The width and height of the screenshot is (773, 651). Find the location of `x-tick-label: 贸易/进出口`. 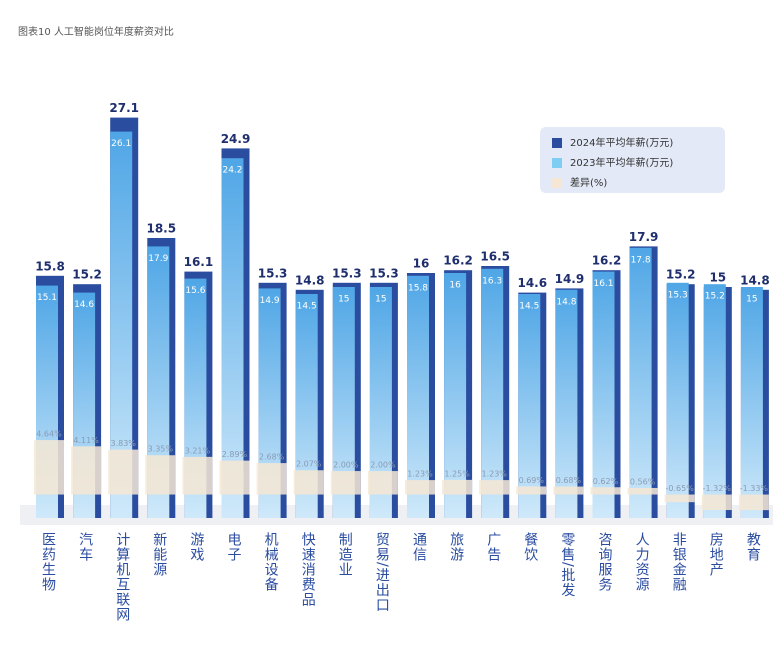

x-tick-label: 贸易/进出口 is located at coordinates (381, 572).